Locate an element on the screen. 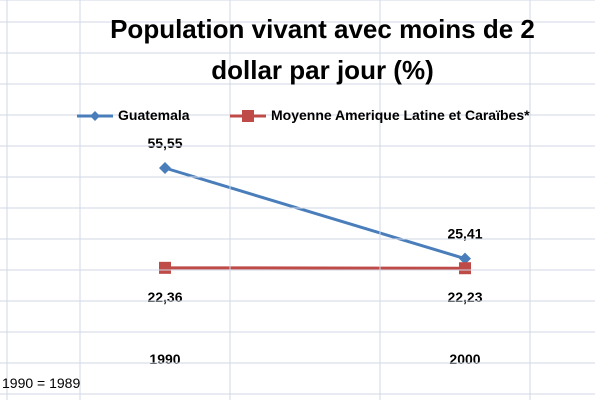 This screenshot has width=595, height=400. legend-label-moyenne: Moyenne Amerique Latine et Caraïbes* is located at coordinates (400, 115).